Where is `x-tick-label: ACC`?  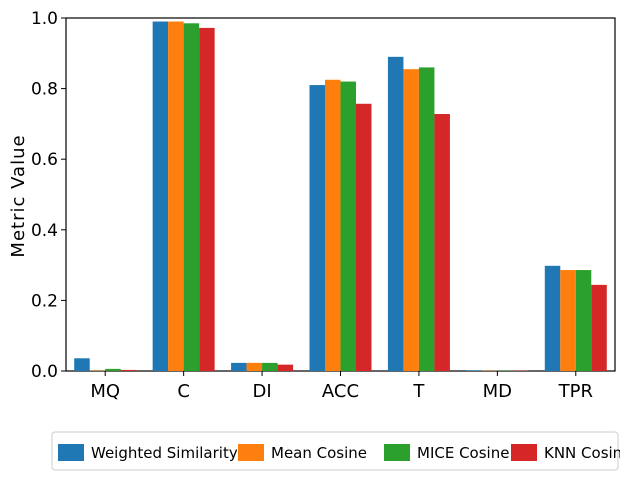
x-tick-label: ACC is located at coordinates (340, 391).